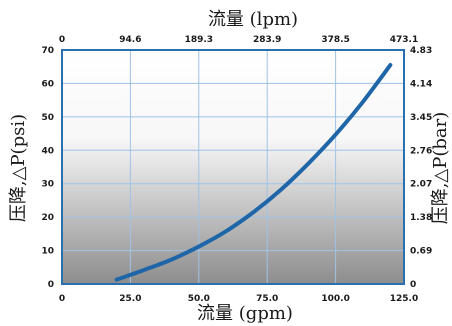 The width and height of the screenshot is (452, 326). I want to click on x-bottom-tick-label: 25.0, so click(130, 299).